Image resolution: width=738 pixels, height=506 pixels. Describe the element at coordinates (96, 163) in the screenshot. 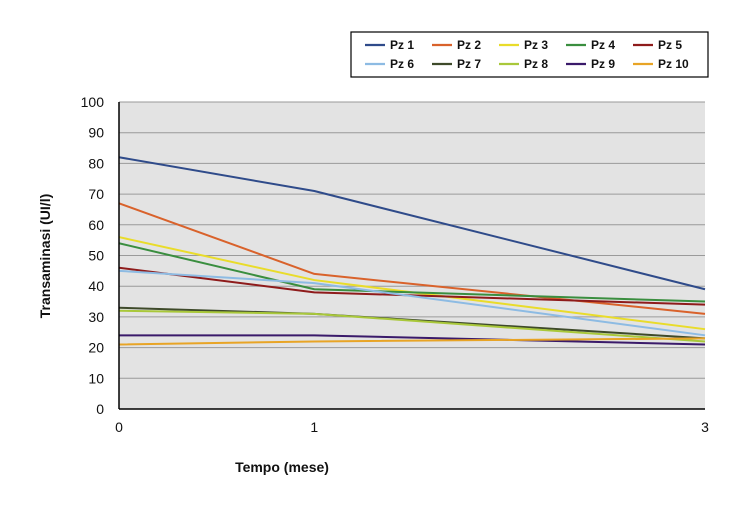

I see `y-tick-label: 80` at that location.